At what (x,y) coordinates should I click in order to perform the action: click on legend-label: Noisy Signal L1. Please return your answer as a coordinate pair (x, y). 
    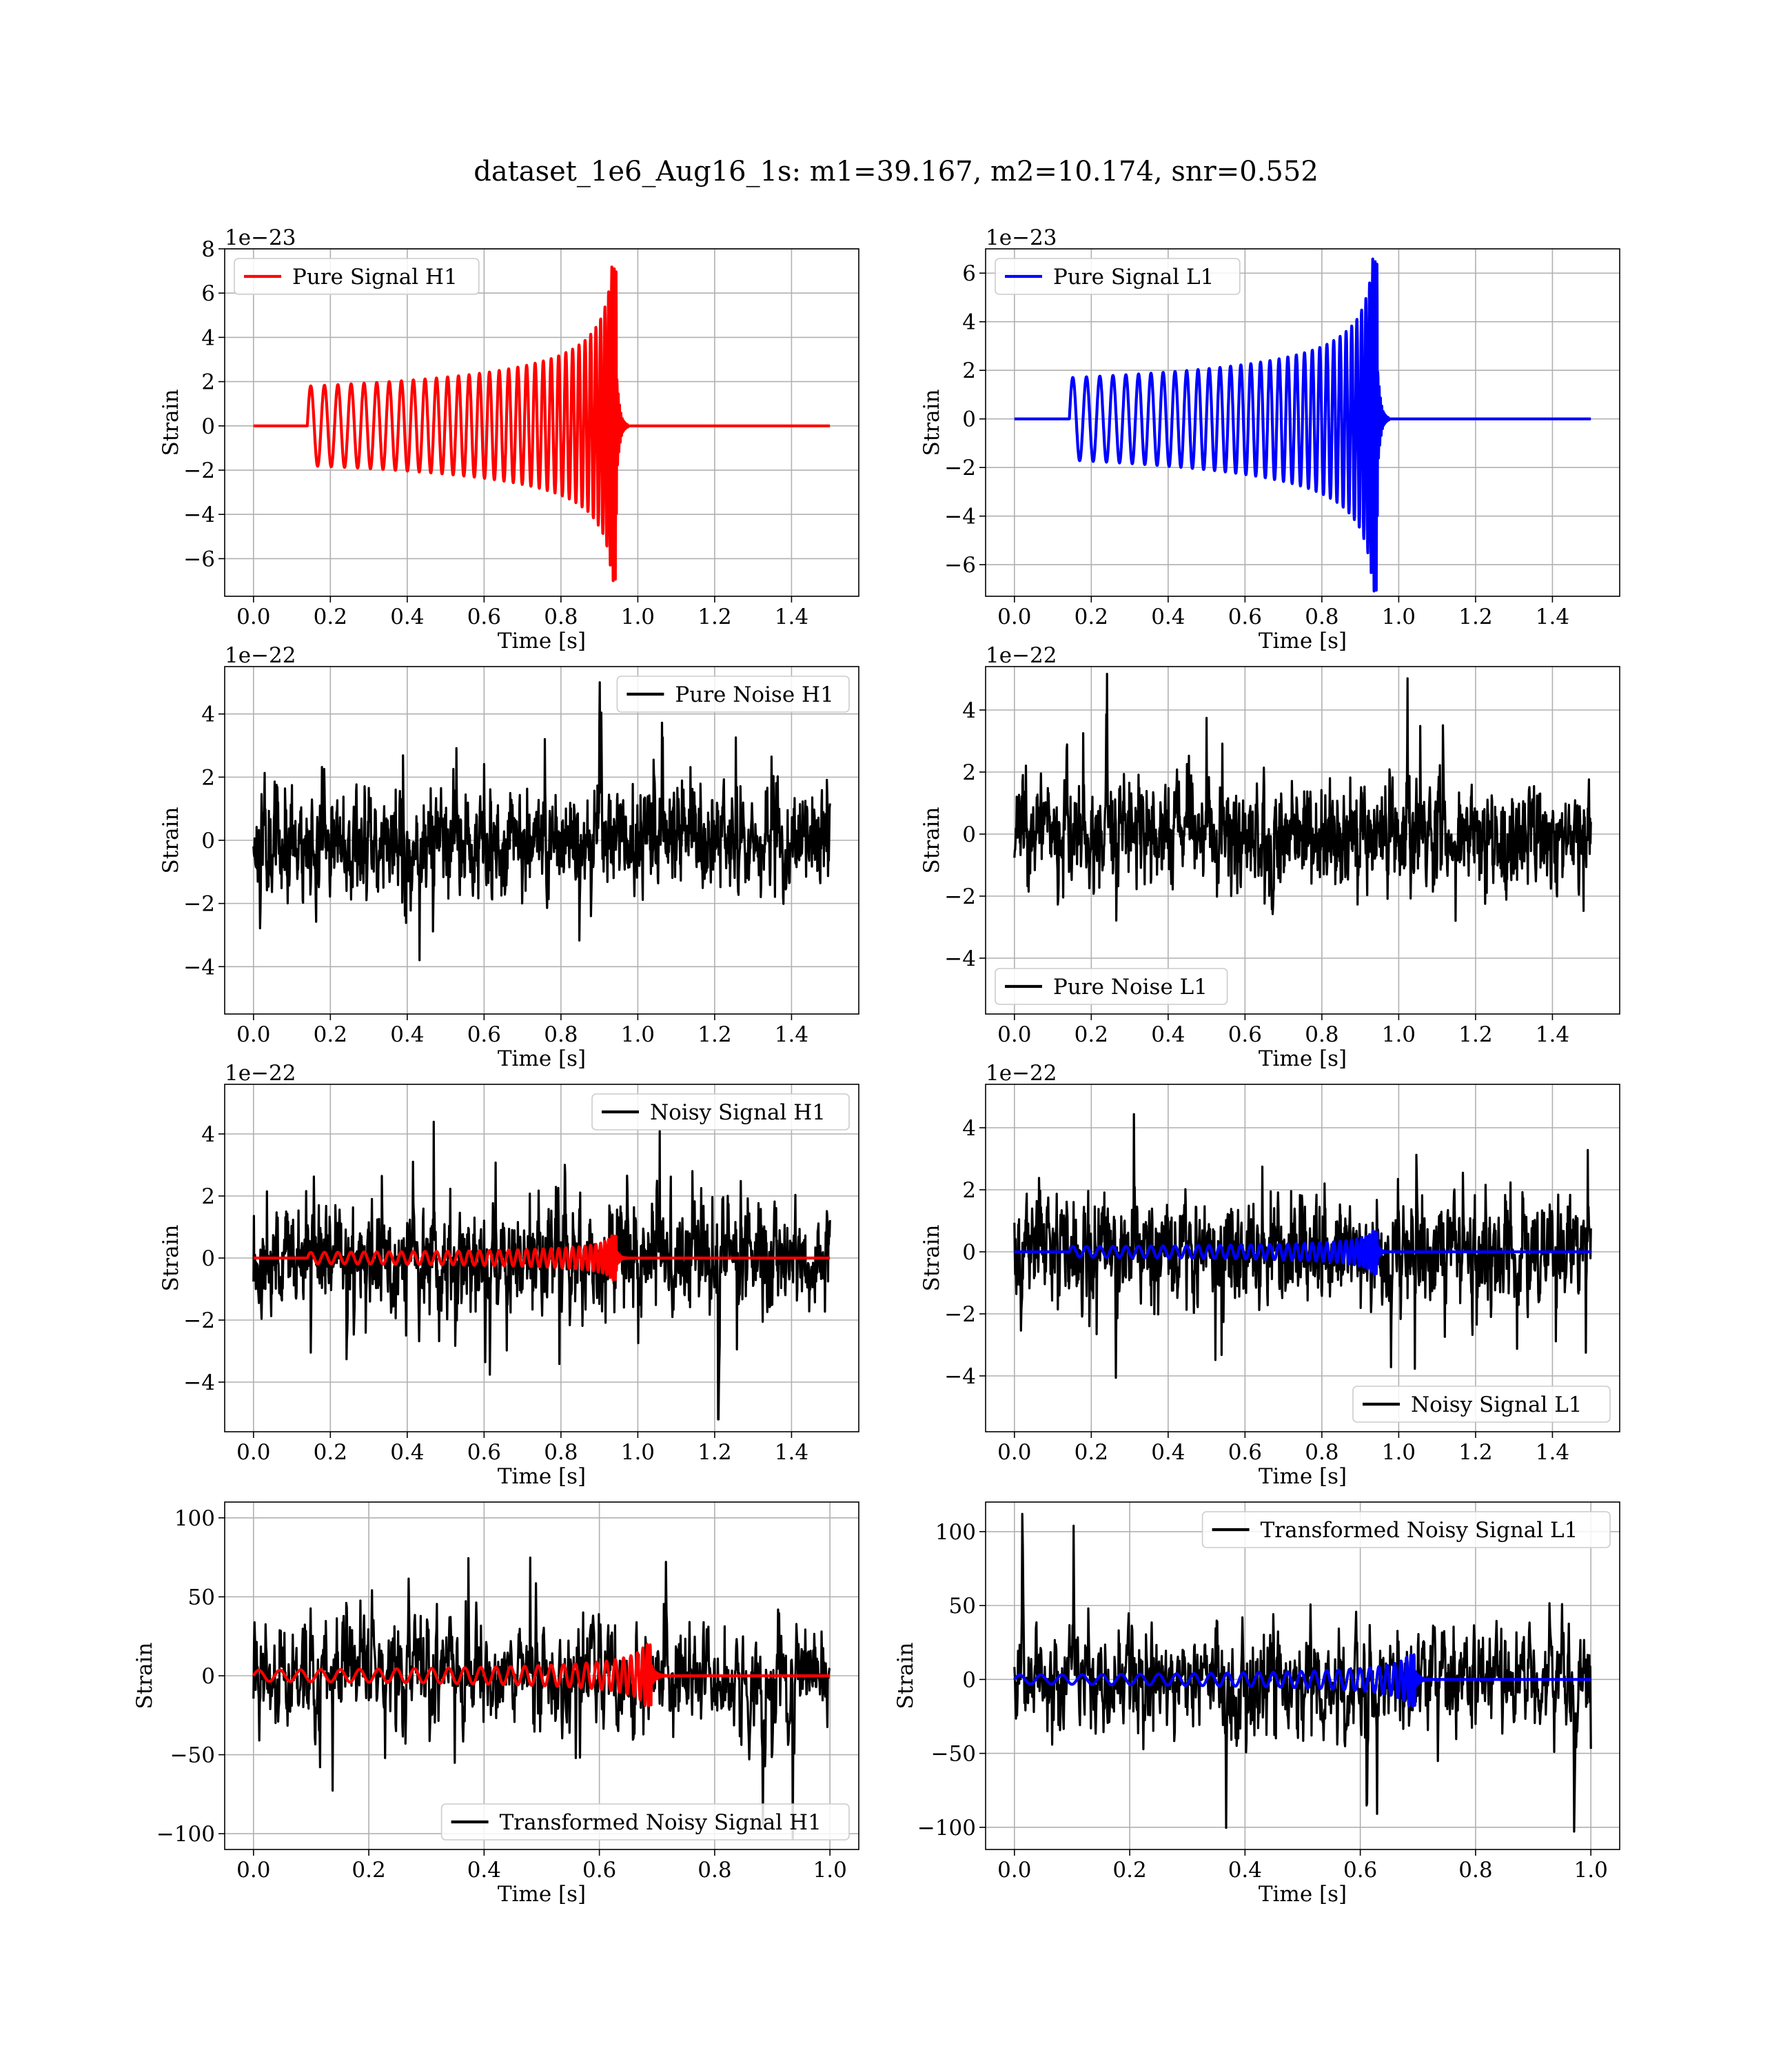
    Looking at the image, I should click on (1496, 1404).